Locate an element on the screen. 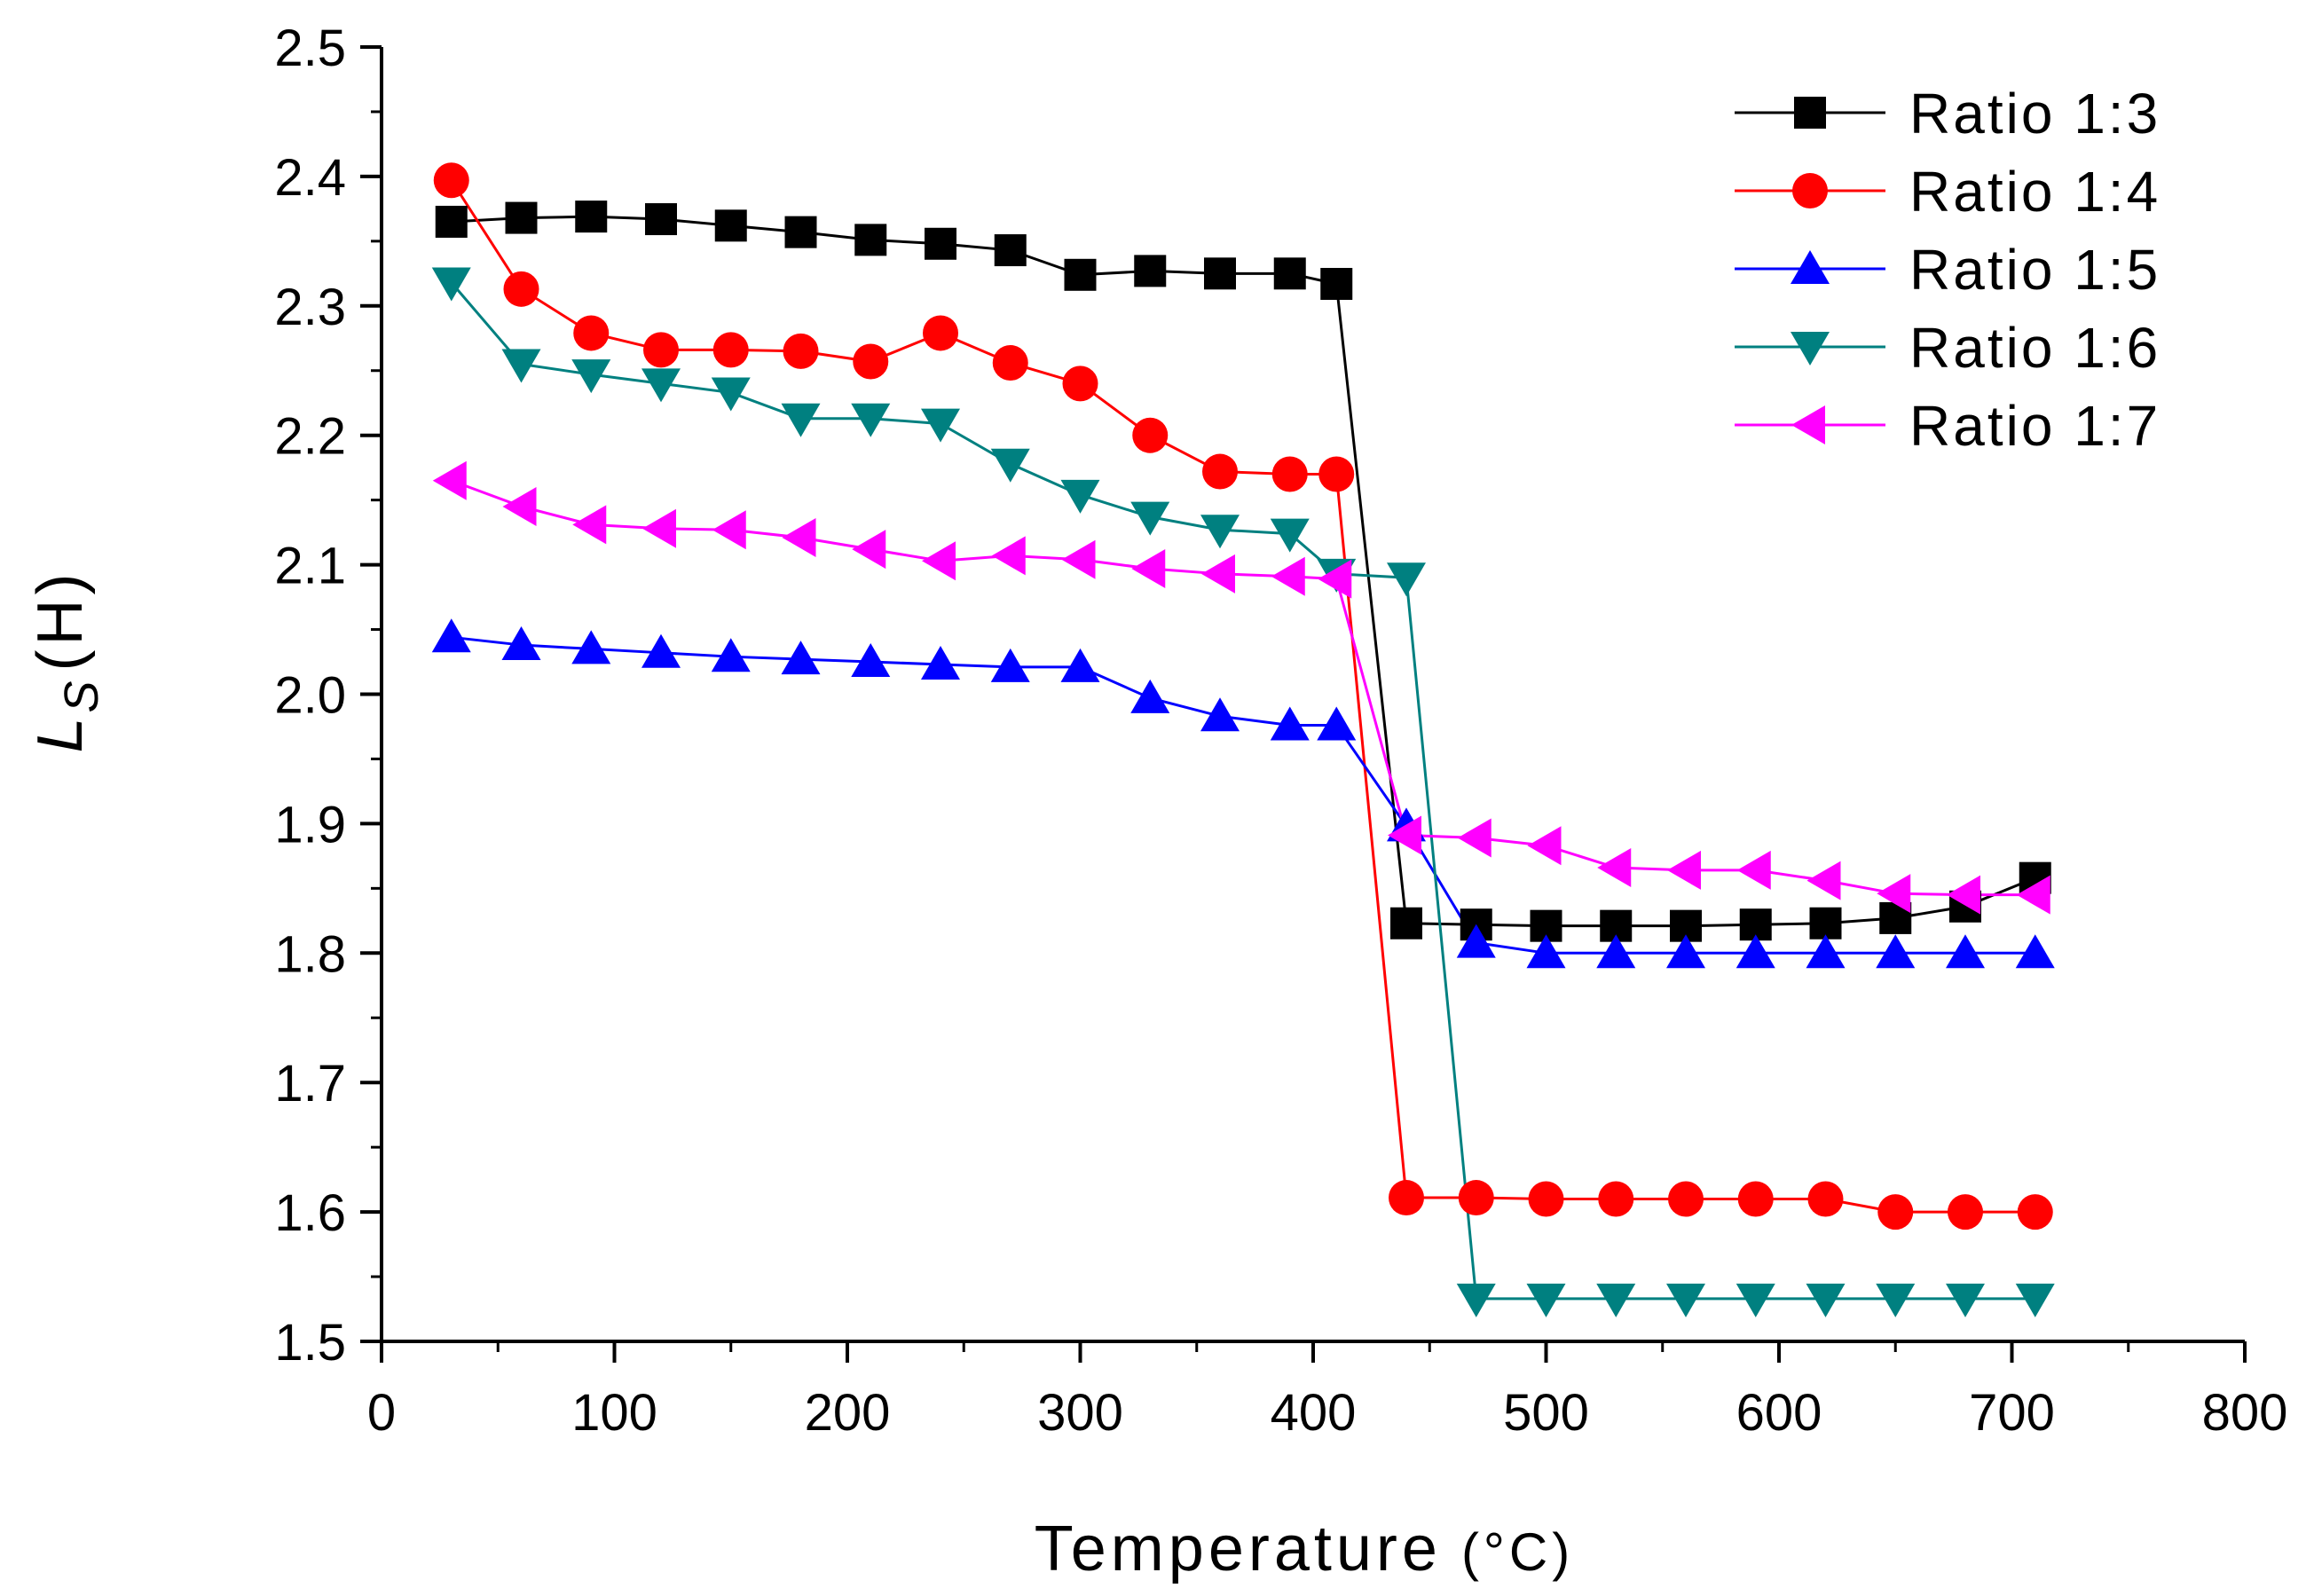 The width and height of the screenshot is (2314, 1596). x-axis-title: Temperature (°C) is located at coordinates (1305, 1548).